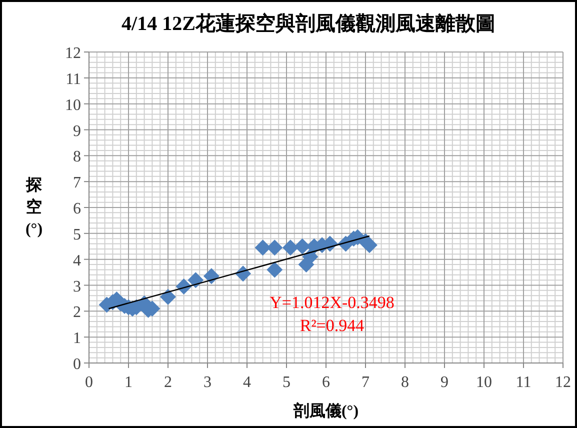 Image resolution: width=577 pixels, height=428 pixels. I want to click on chart-title: 4/14 12Z花蓮探空與剖風儀觀測風速離散圖, so click(309, 23).